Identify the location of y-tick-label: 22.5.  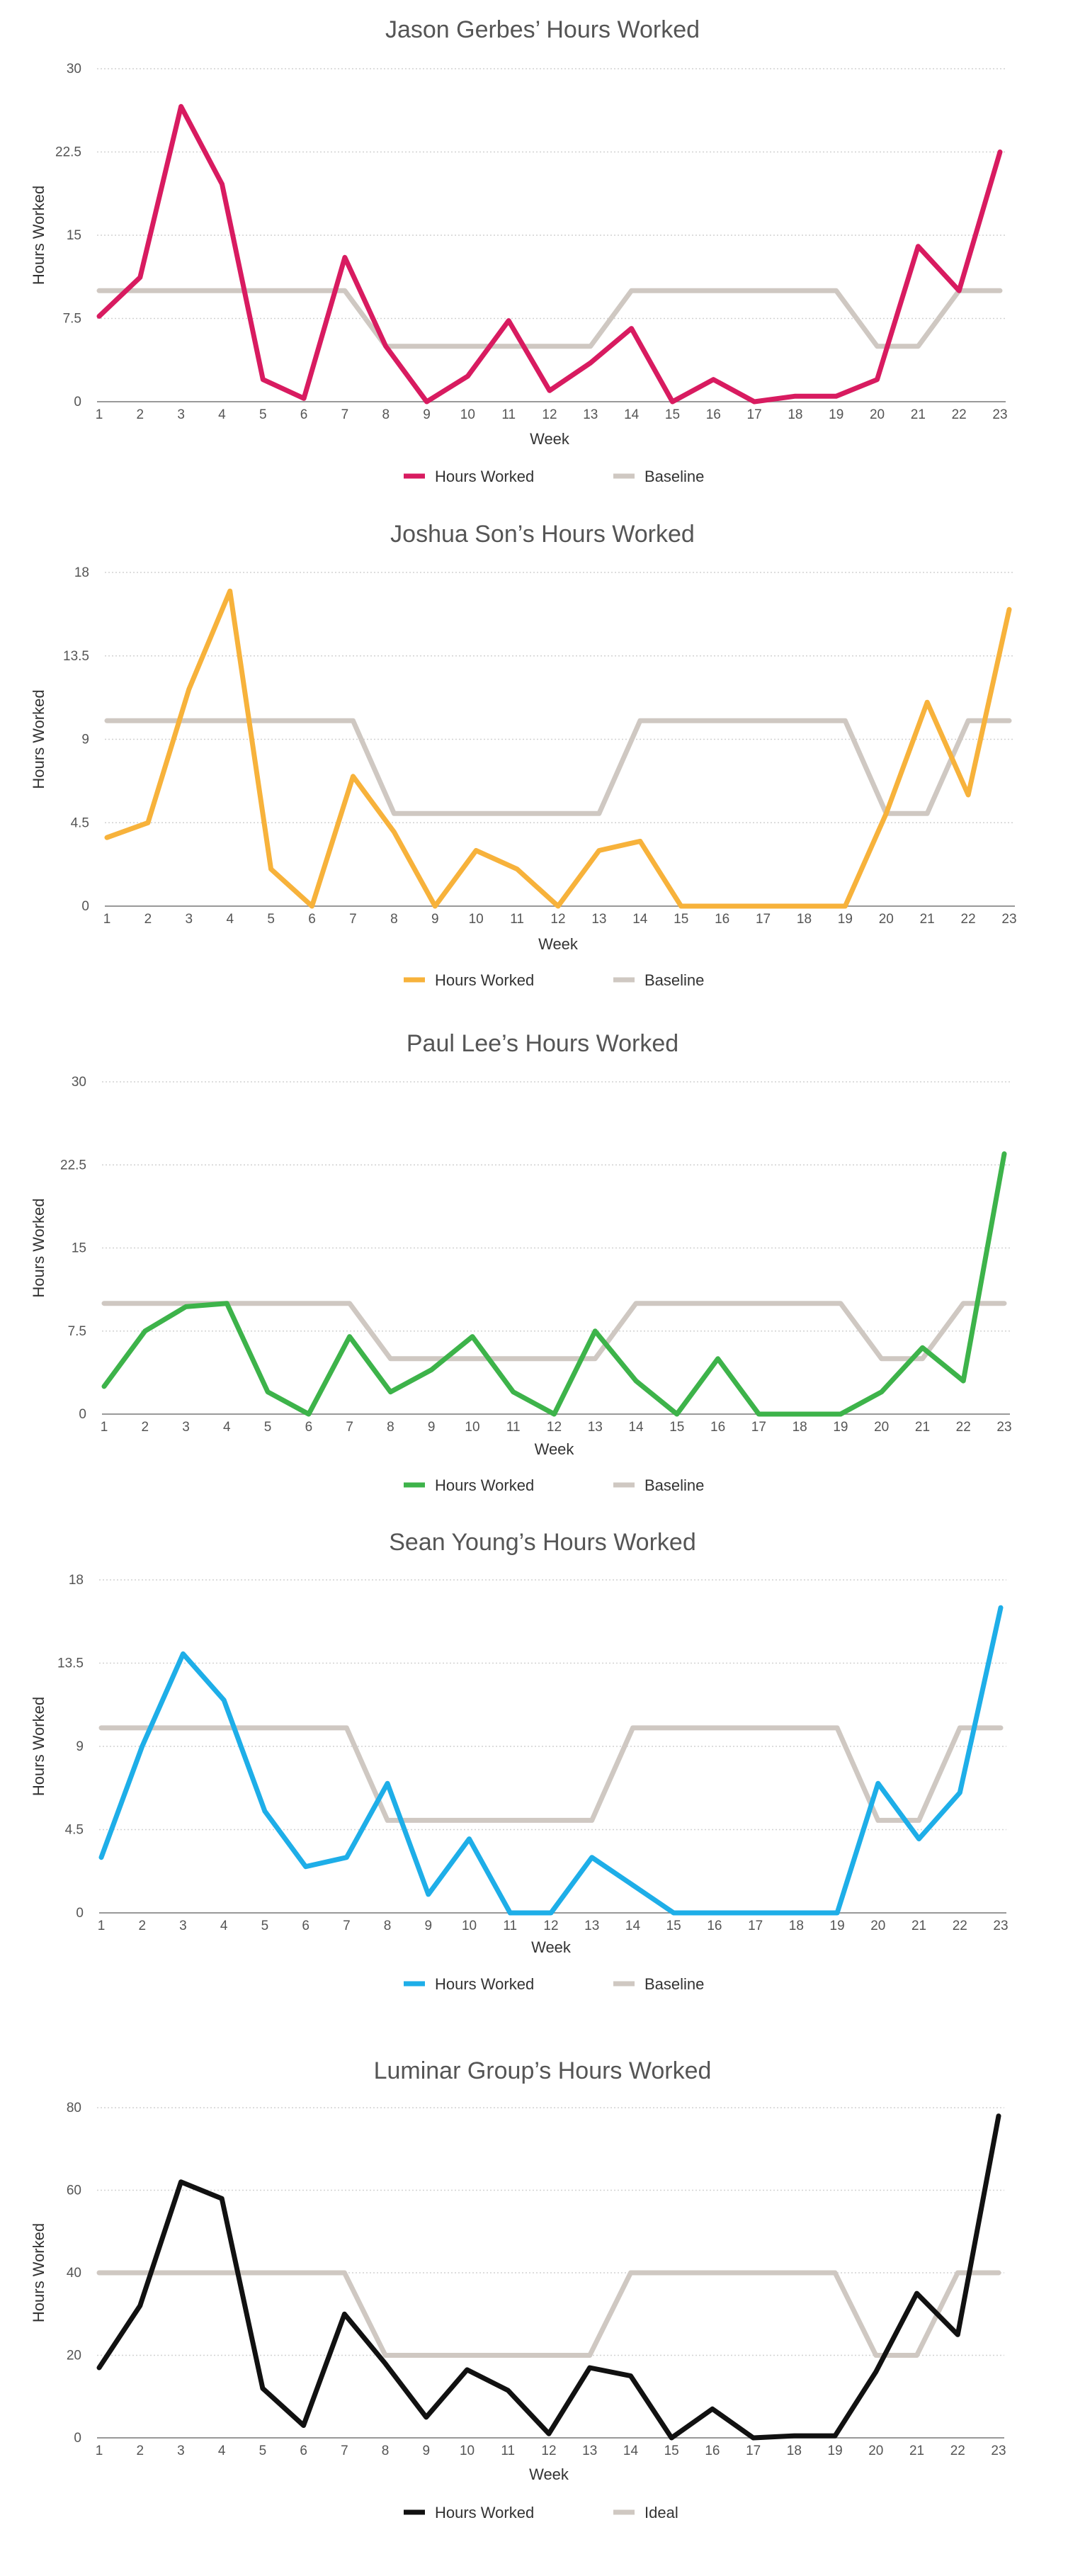
(68, 152).